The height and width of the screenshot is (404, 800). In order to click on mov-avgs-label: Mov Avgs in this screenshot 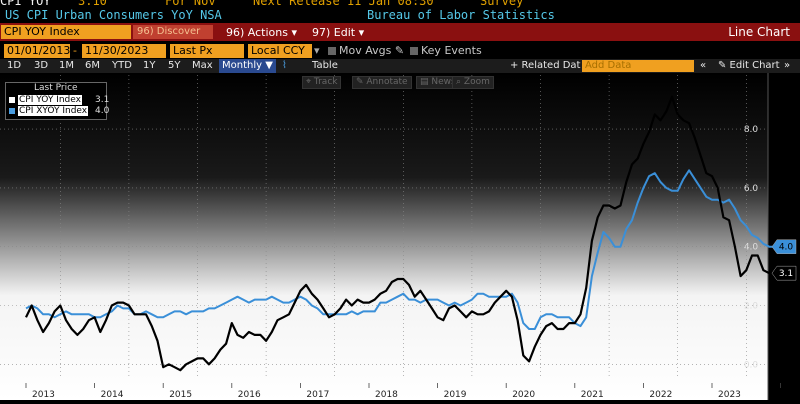, I will do `click(365, 50)`.